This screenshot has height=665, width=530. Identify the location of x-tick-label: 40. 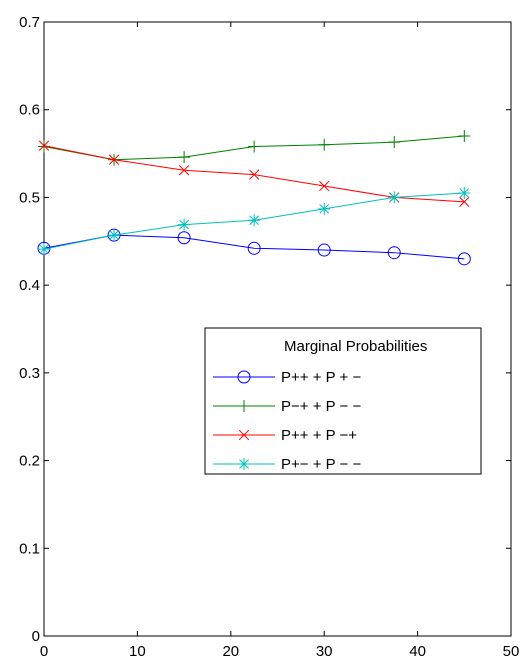
(417, 651).